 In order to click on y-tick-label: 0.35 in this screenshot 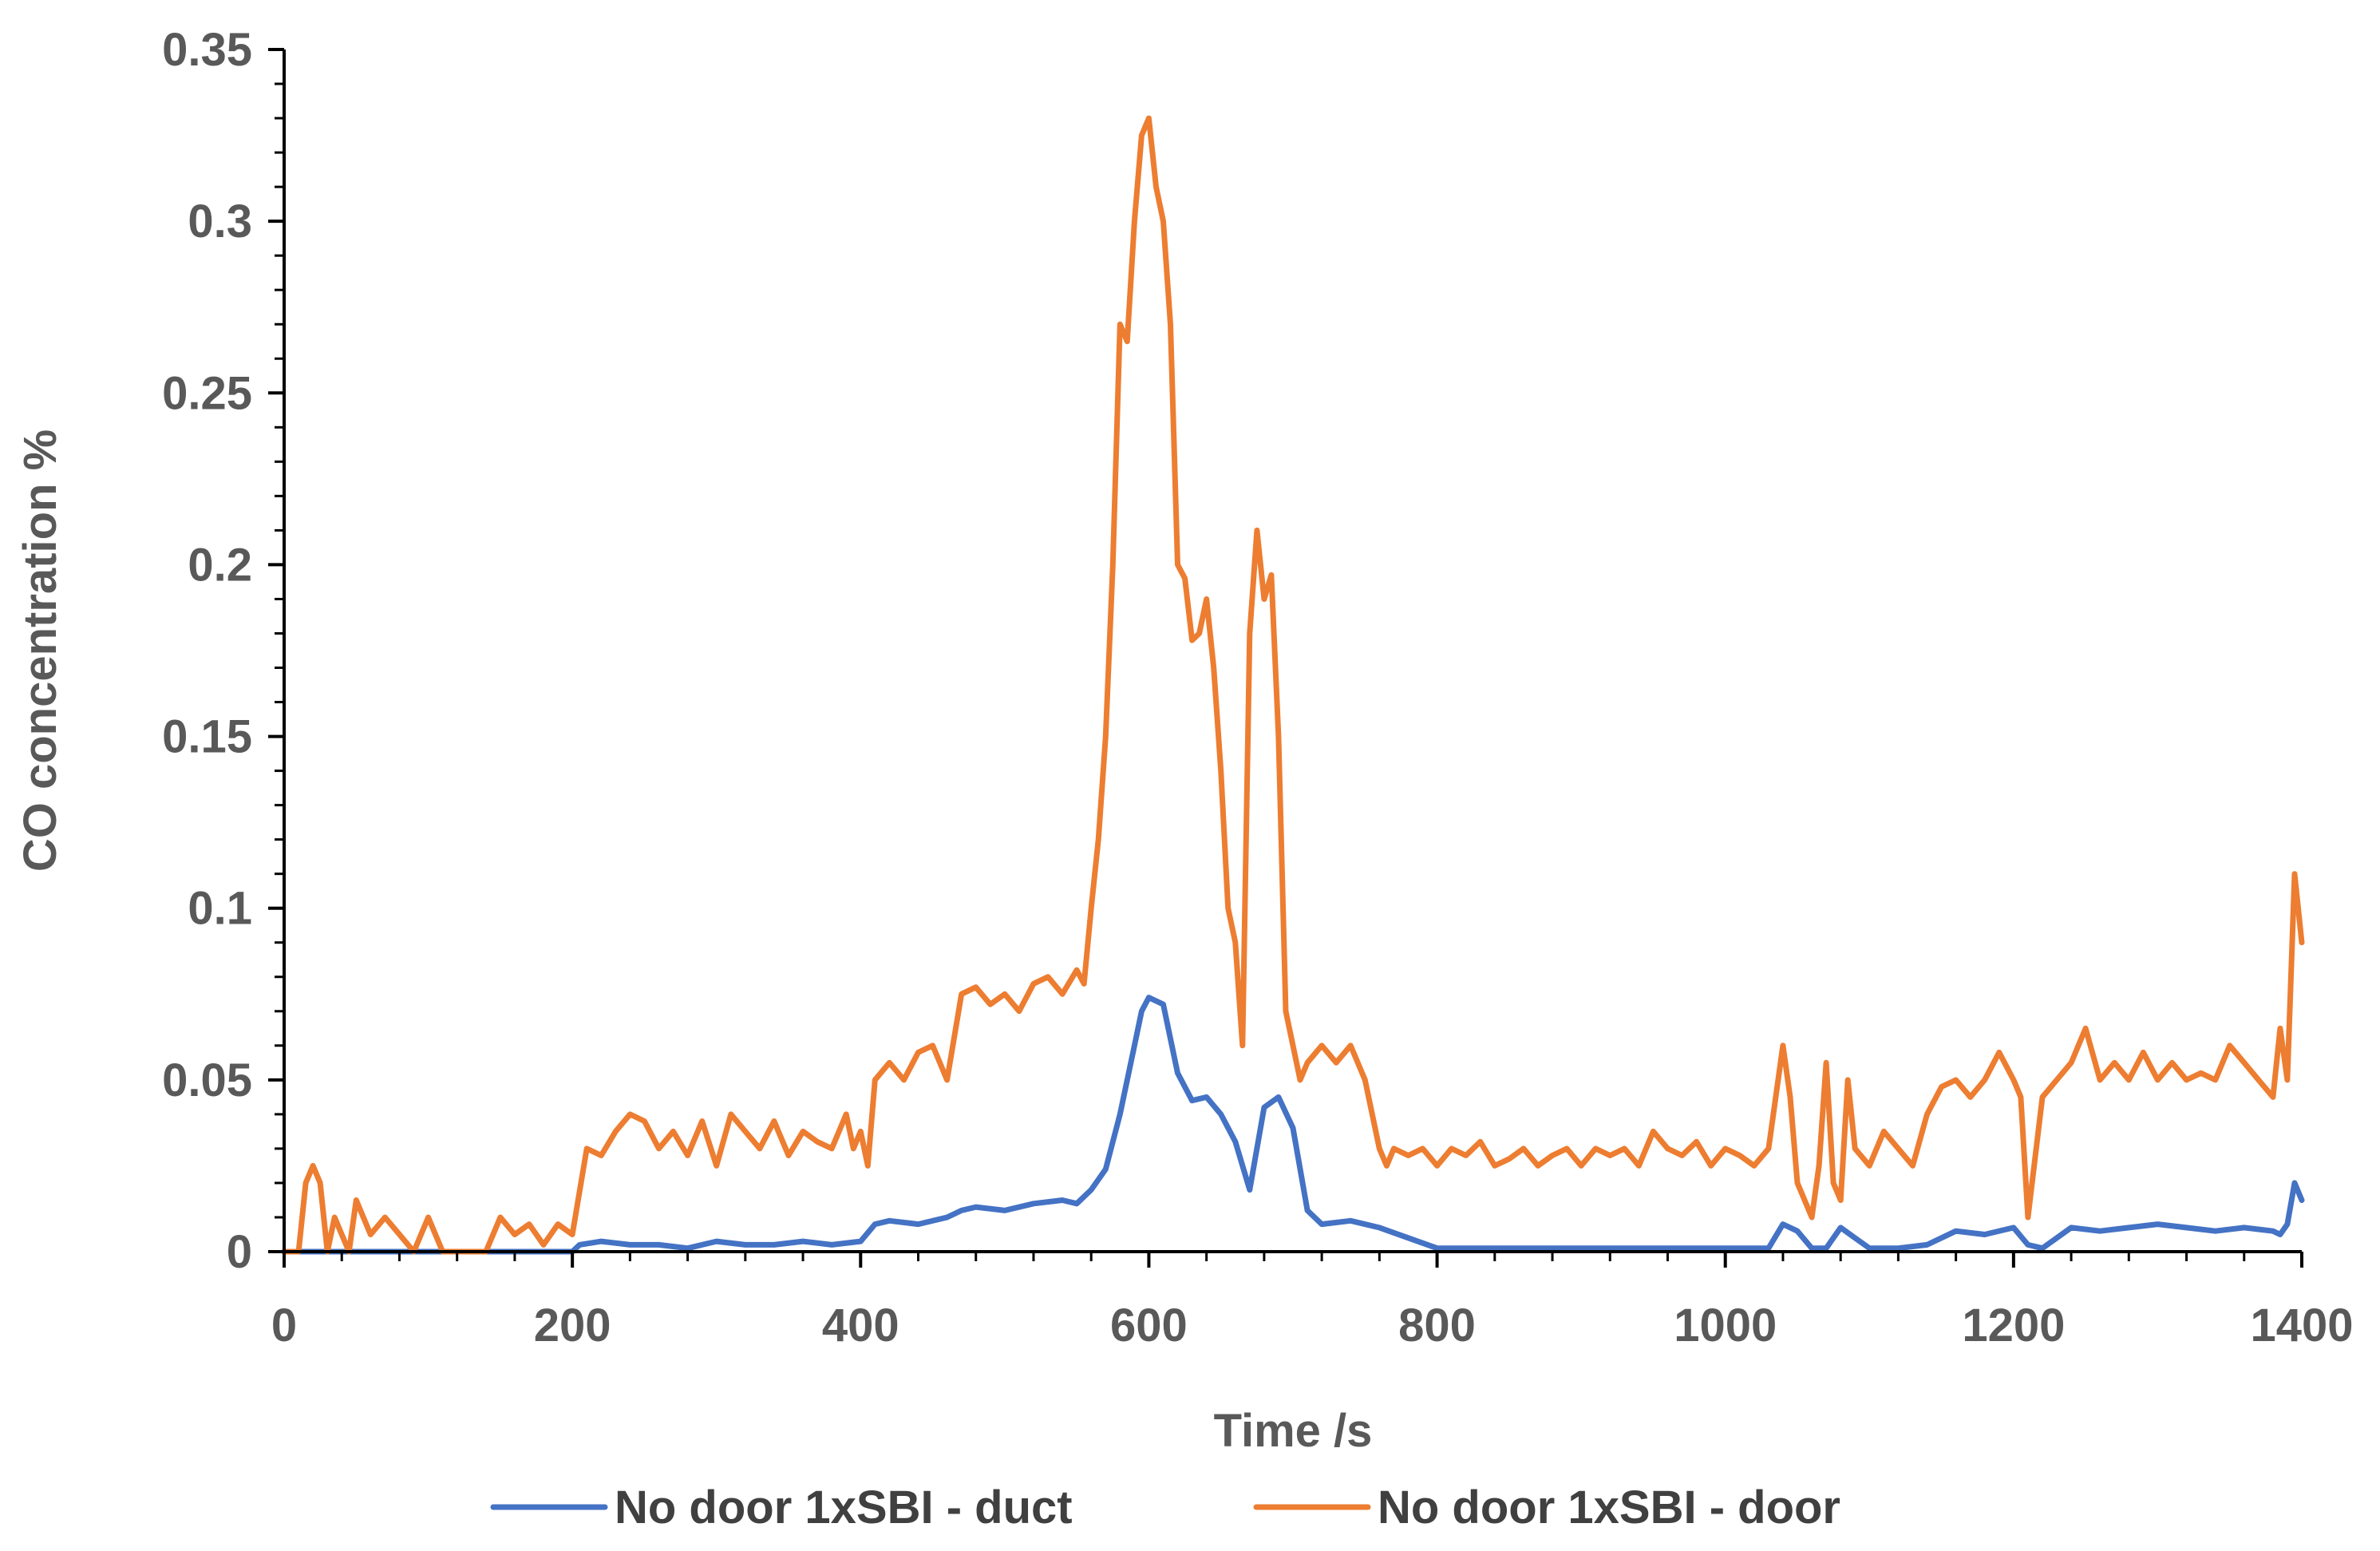, I will do `click(207, 50)`.